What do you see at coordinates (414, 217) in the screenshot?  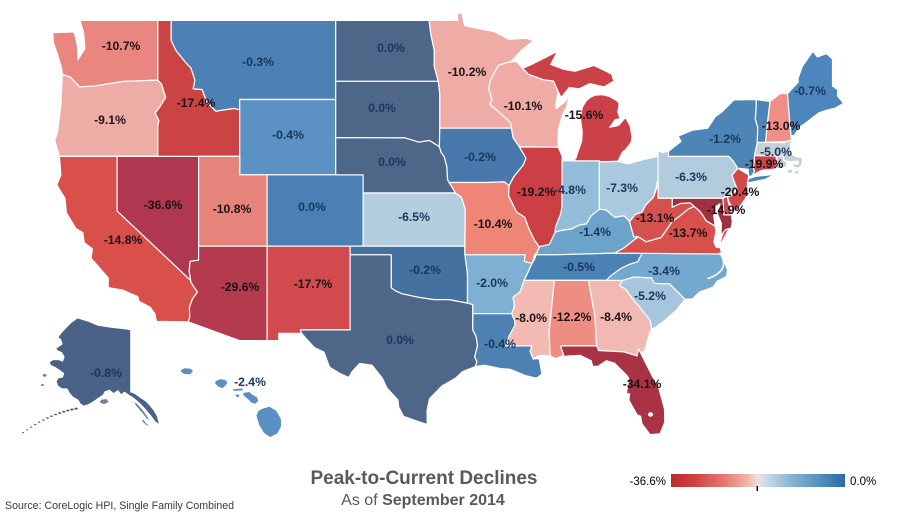 I see `svg-text: -6.5%` at bounding box center [414, 217].